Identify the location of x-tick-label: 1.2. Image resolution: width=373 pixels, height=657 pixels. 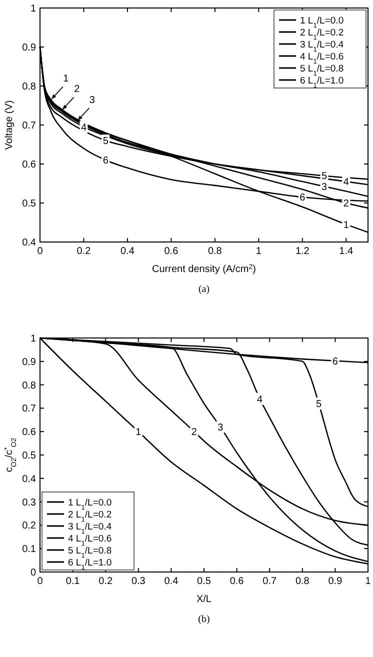
(302, 251).